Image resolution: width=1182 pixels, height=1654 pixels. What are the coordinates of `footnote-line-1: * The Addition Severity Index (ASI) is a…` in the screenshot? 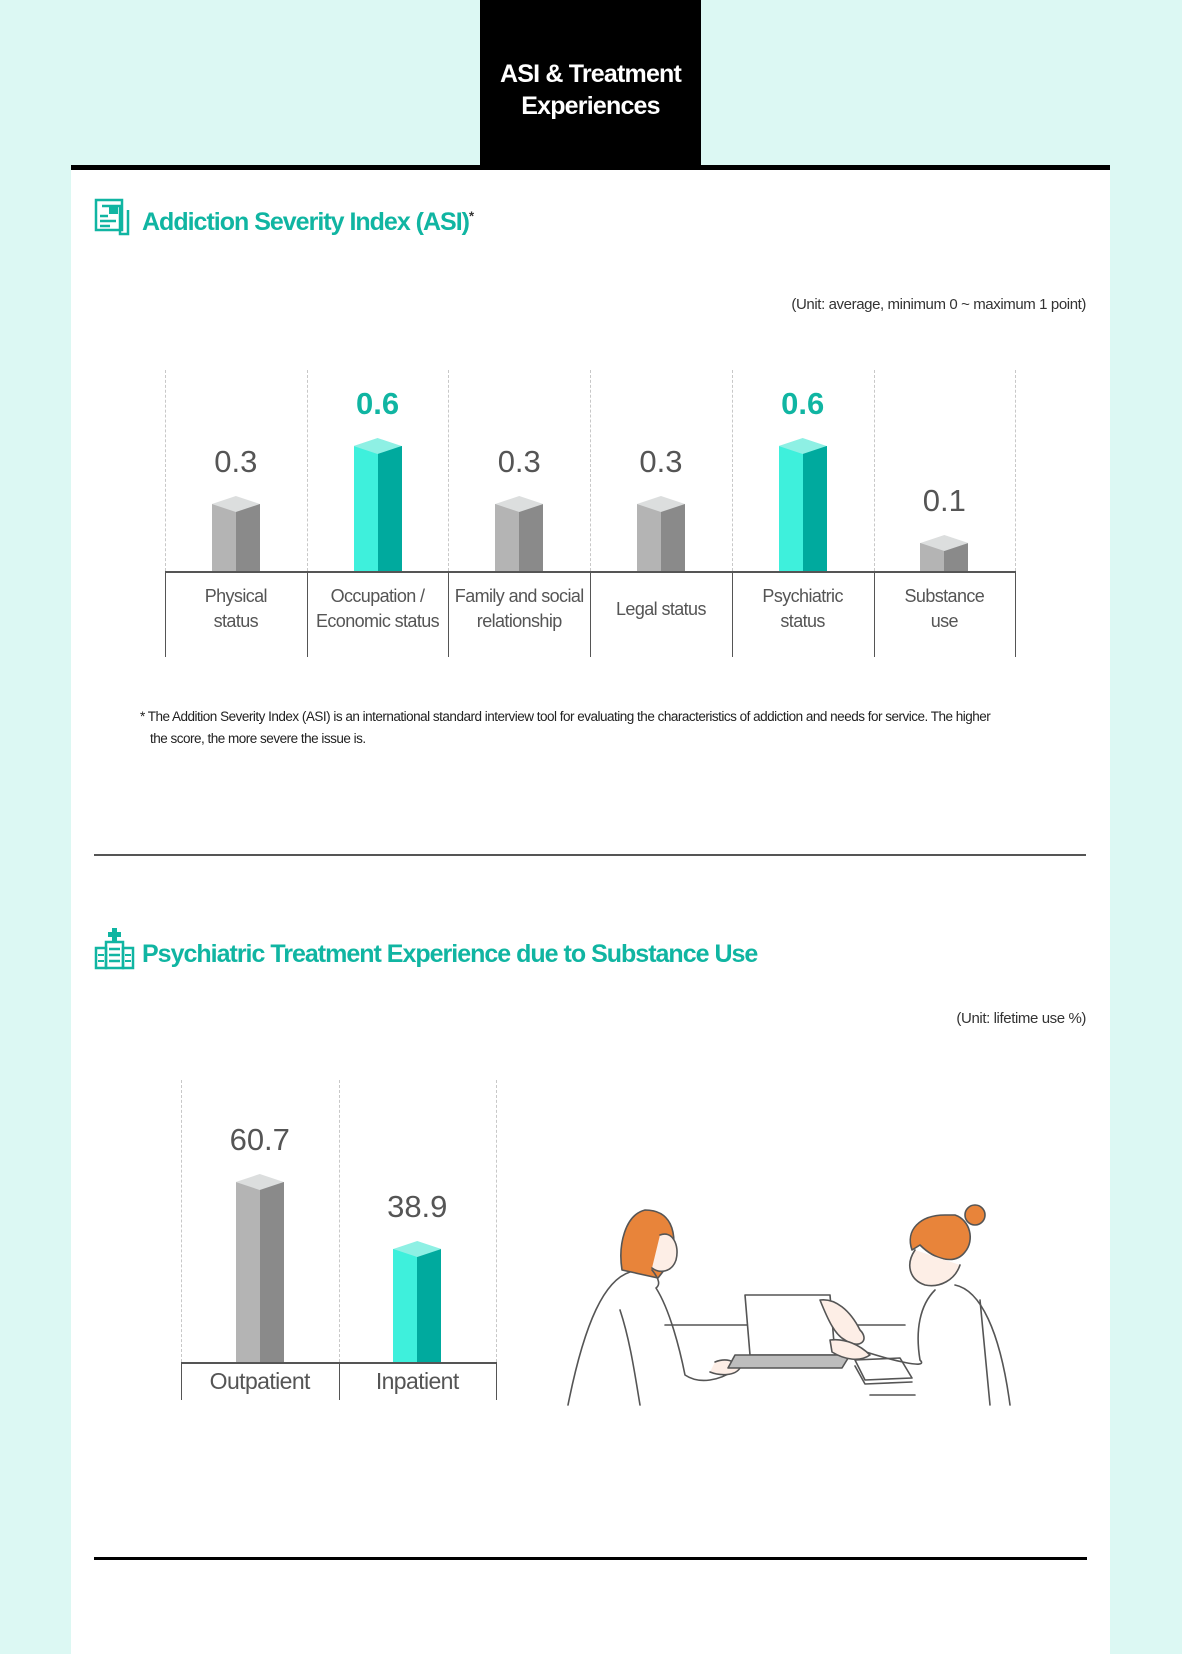 It's located at (565, 716).